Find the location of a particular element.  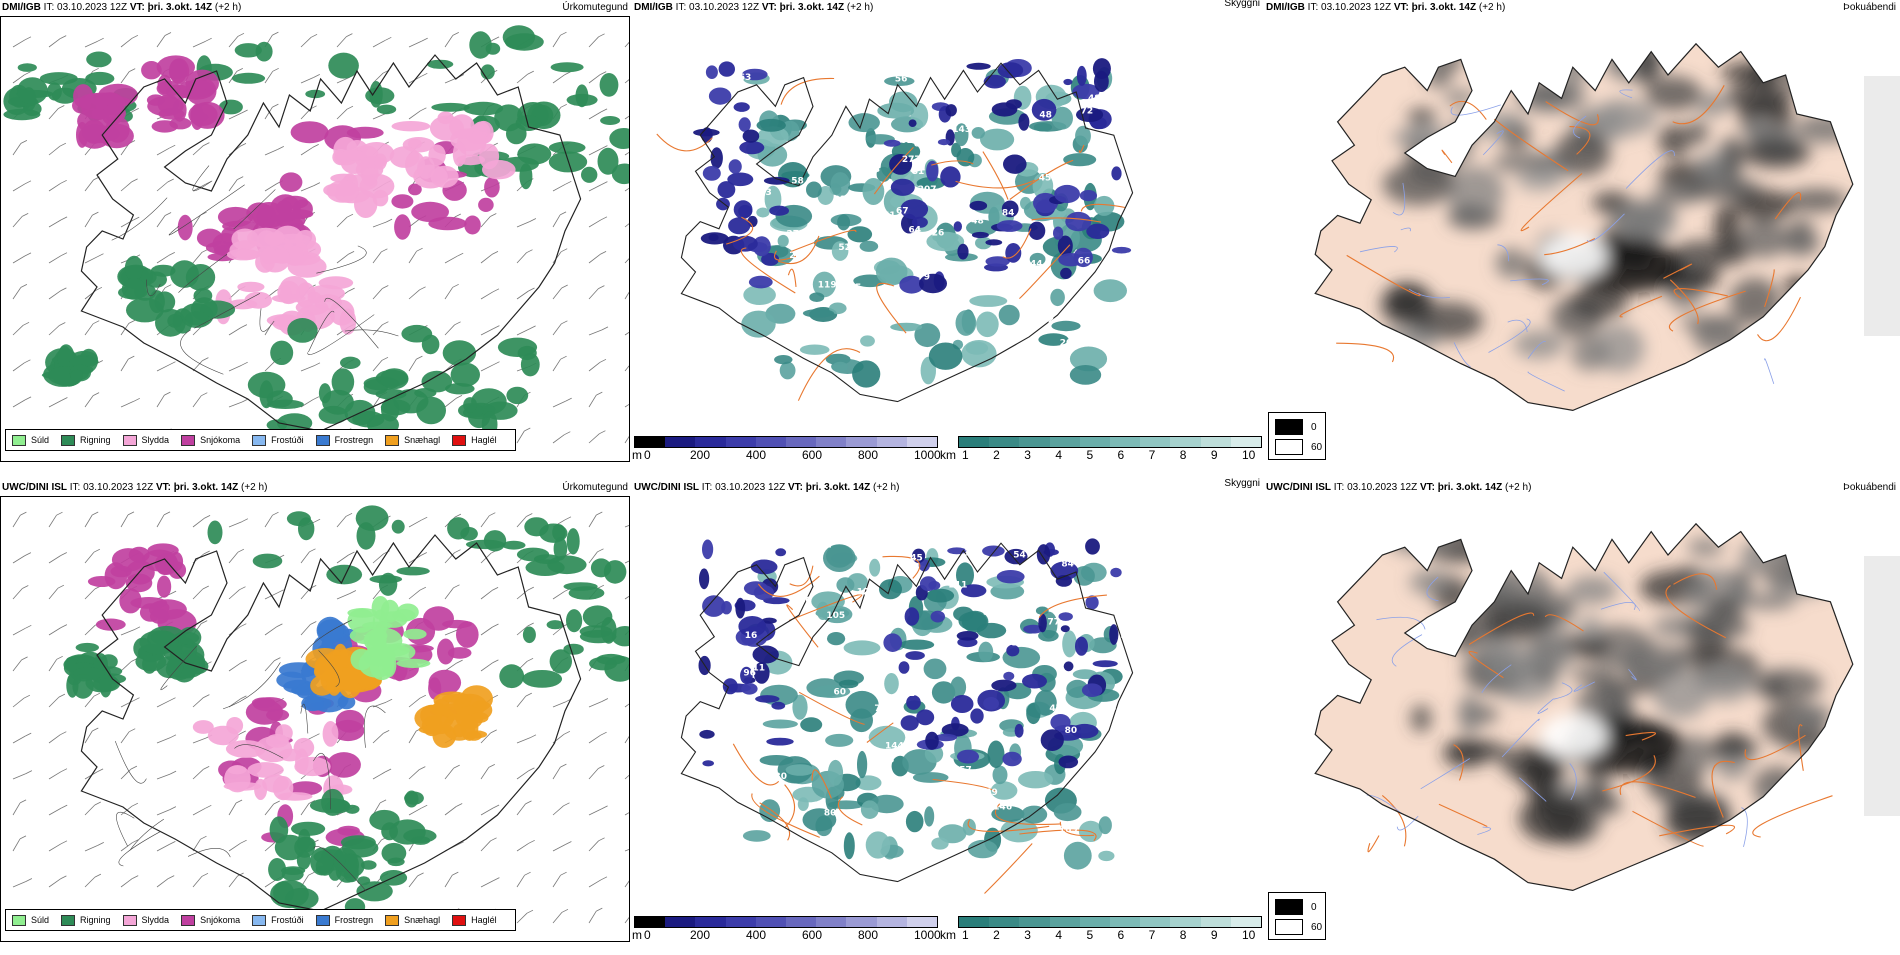

ceiling-value-label: 11 is located at coordinates (819, 742).